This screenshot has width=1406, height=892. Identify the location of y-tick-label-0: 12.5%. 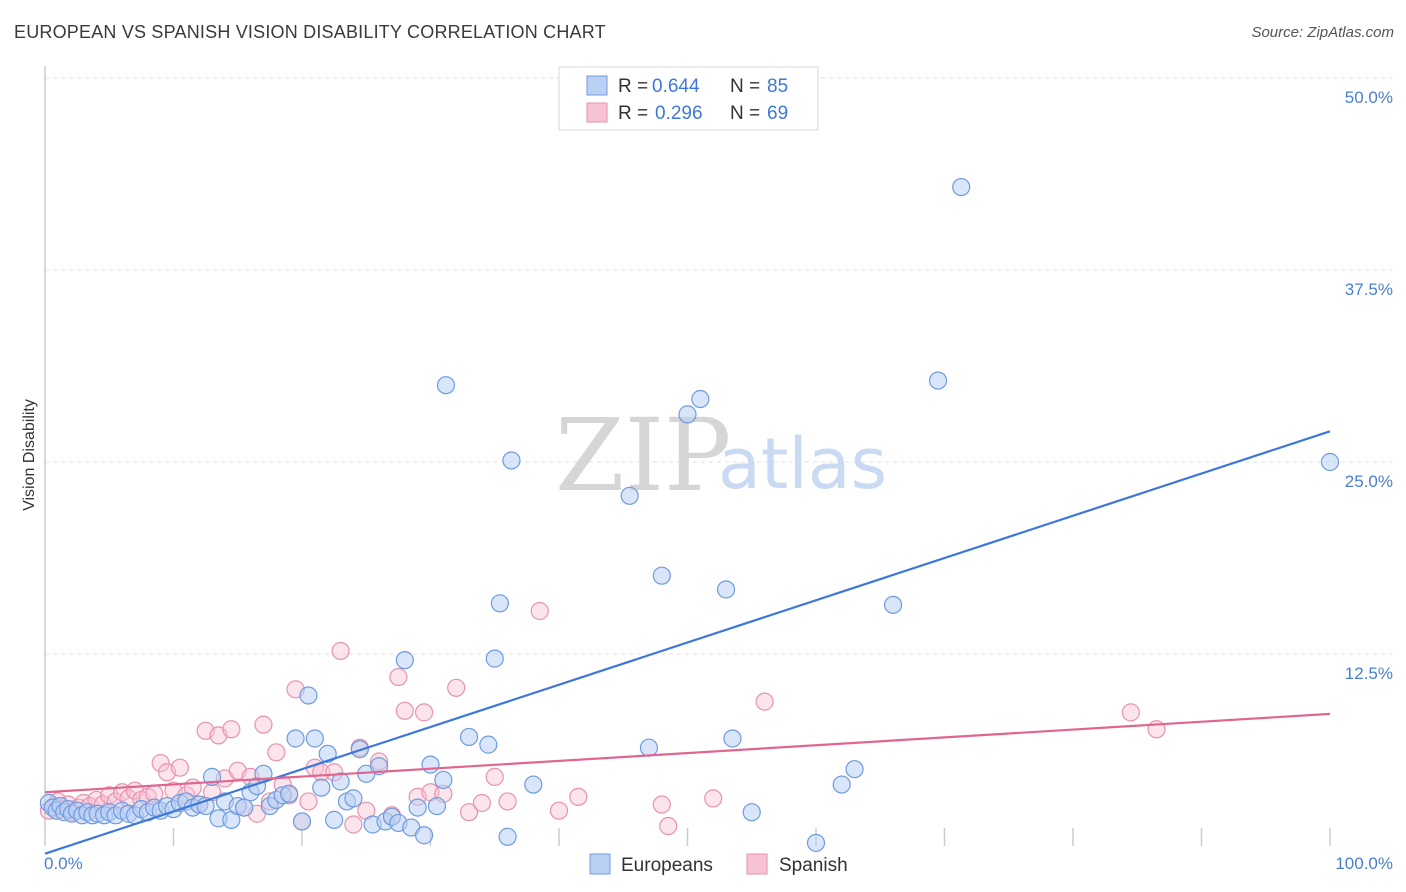
(1369, 673).